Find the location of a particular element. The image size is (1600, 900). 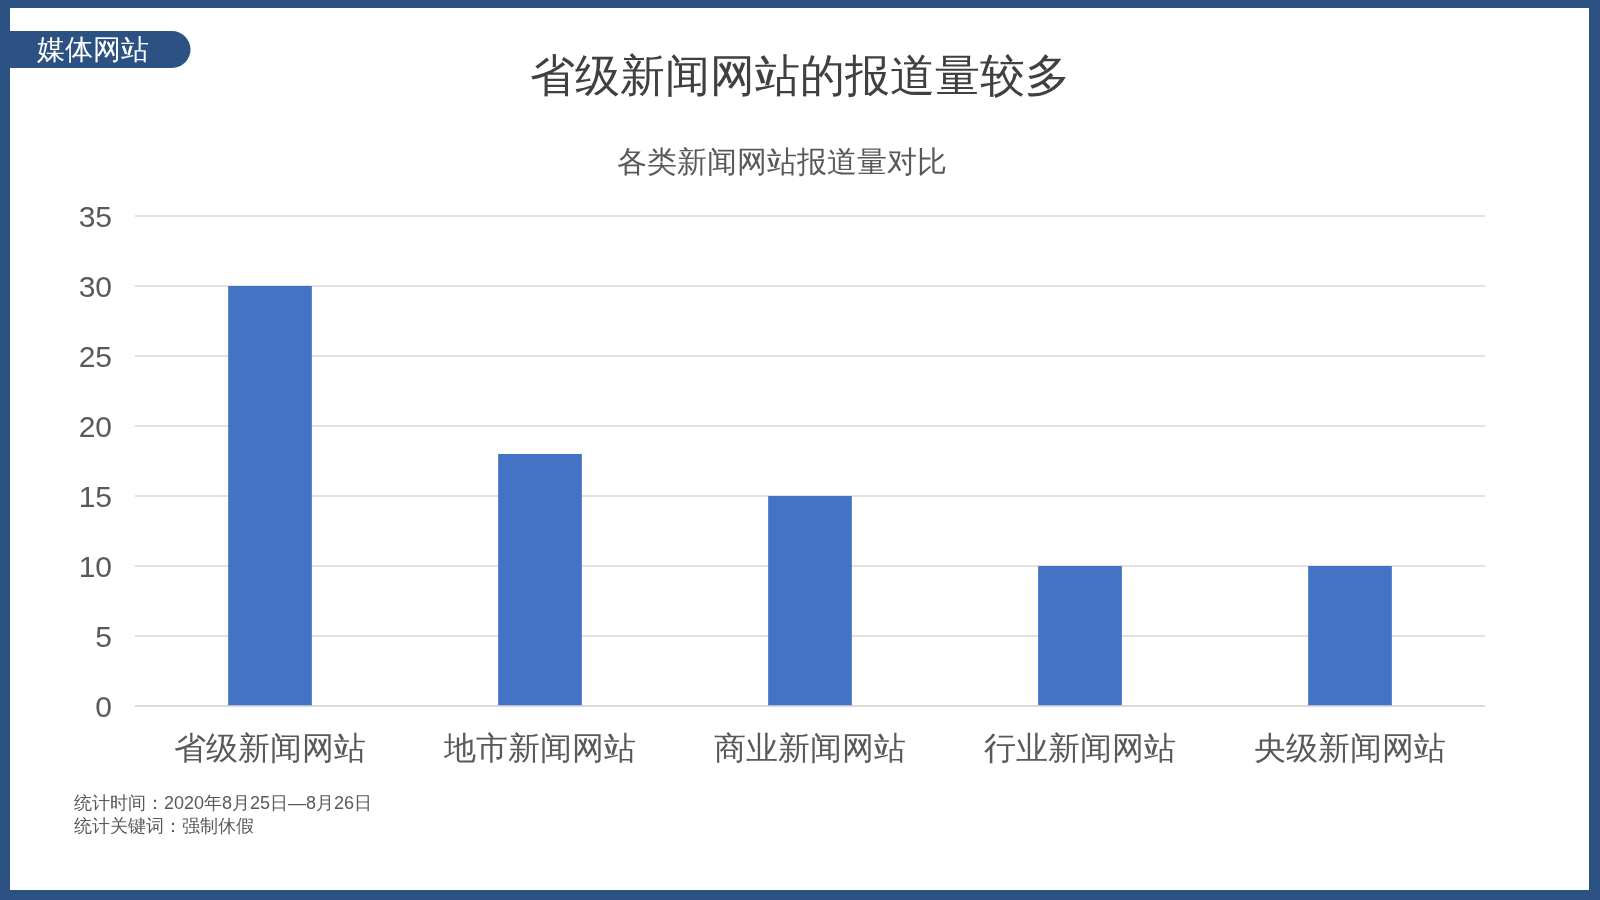

y-tick-label: 0 is located at coordinates (103, 706).